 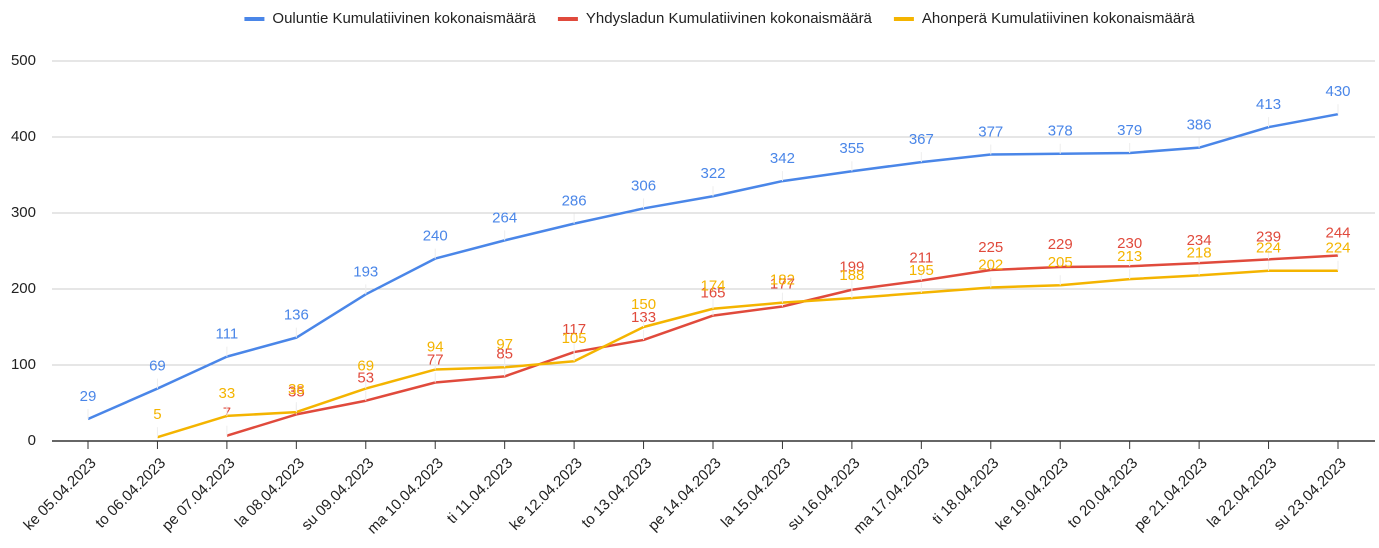 What do you see at coordinates (23, 60) in the screenshot?
I see `y-tick-label: 500` at bounding box center [23, 60].